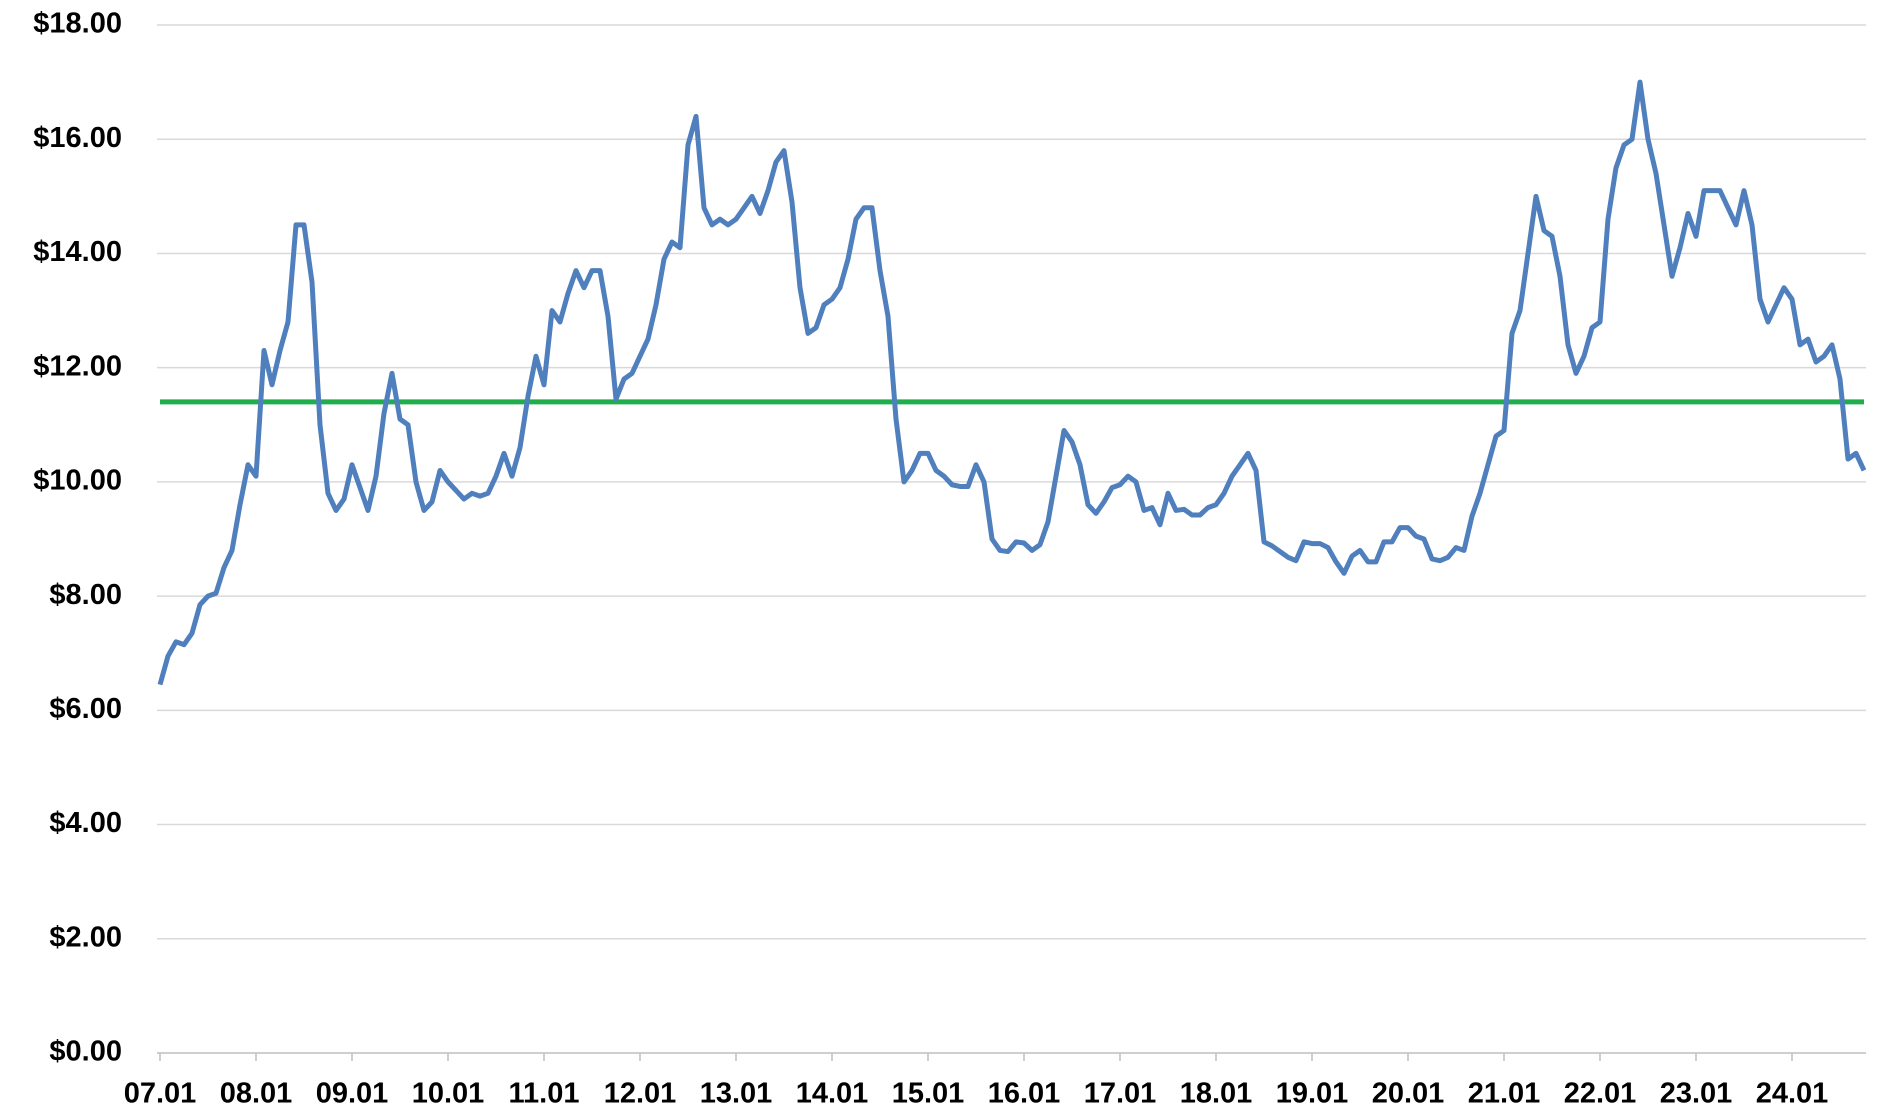 The height and width of the screenshot is (1107, 1878). I want to click on y-tick-label: $2.00, so click(85, 937).